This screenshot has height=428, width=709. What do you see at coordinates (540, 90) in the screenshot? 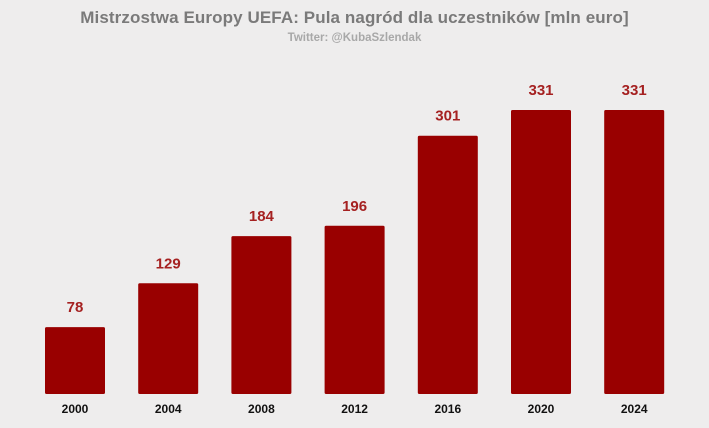
I see `value-label-2020: 331` at bounding box center [540, 90].